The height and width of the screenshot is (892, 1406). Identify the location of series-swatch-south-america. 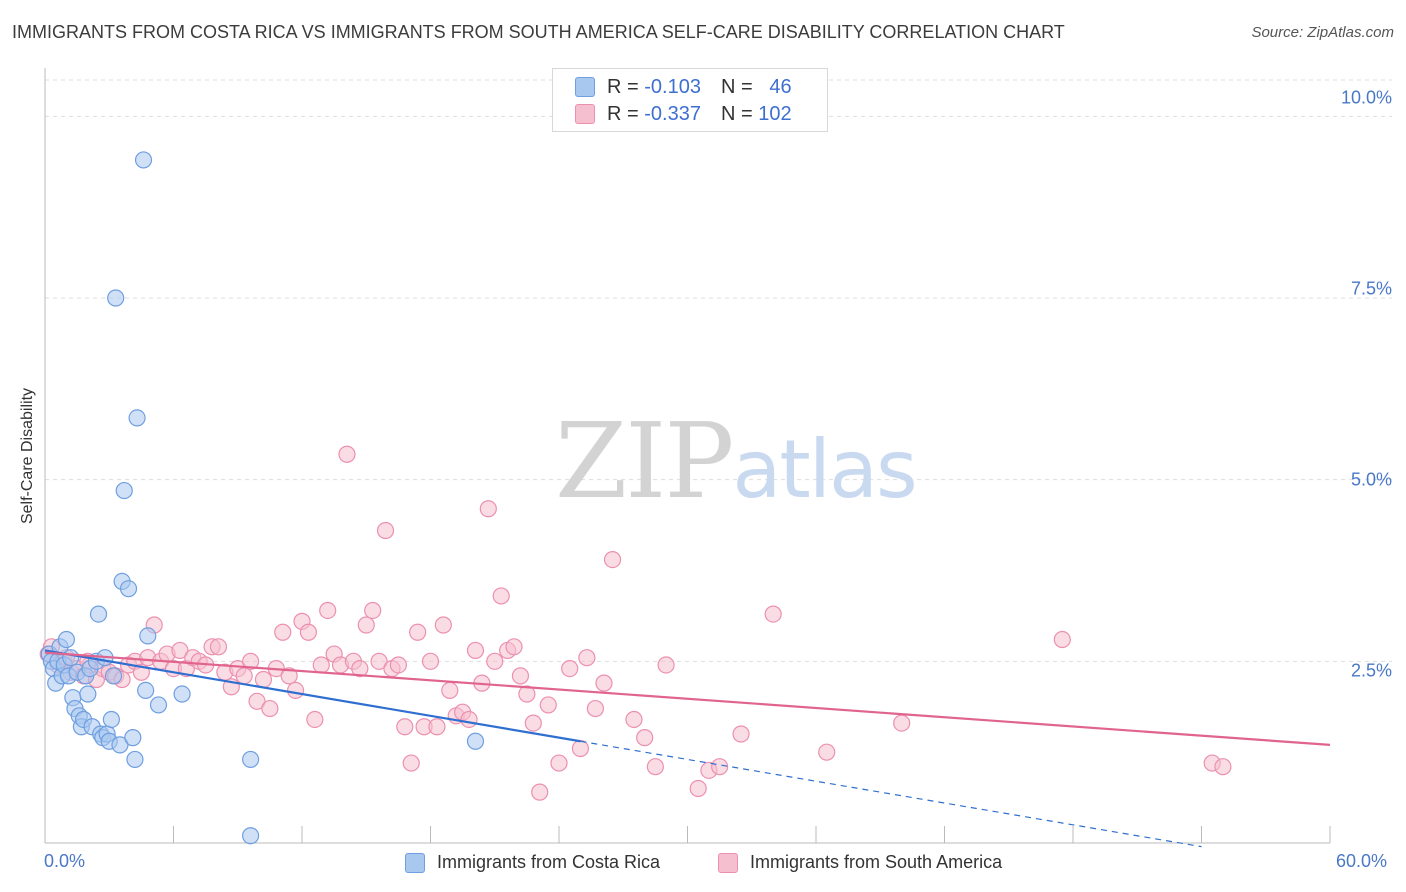
(728, 862).